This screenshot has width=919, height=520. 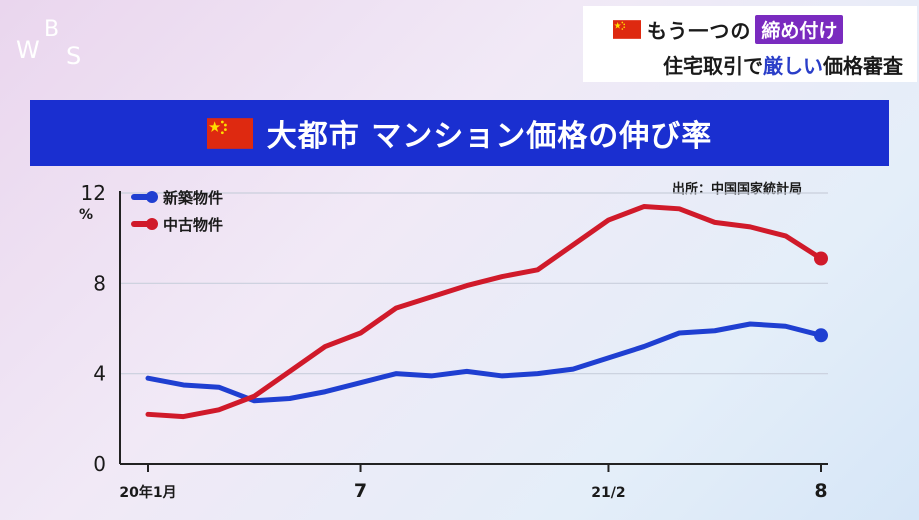 I want to click on wbs-logo: W B S, so click(x=48, y=43).